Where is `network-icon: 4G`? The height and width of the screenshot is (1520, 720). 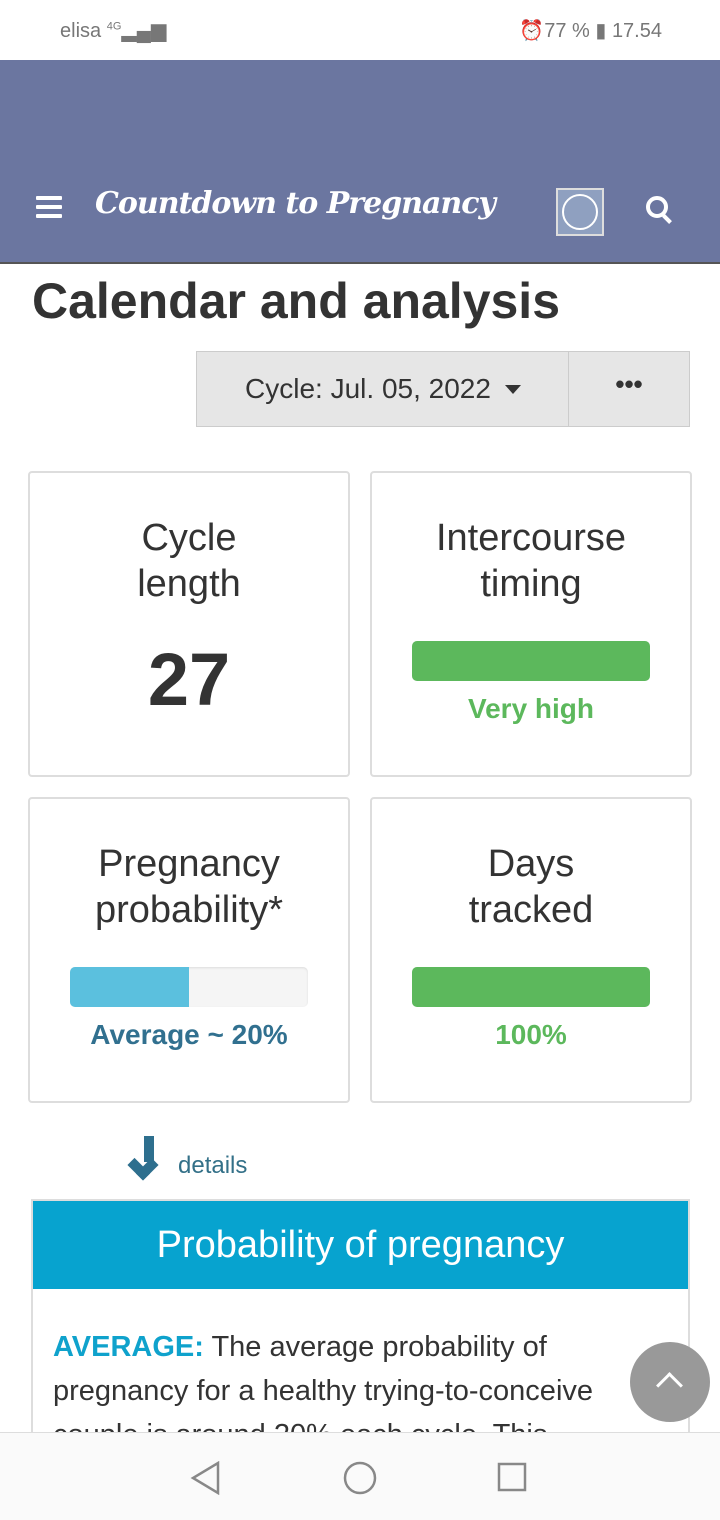
network-icon: 4G is located at coordinates (114, 25).